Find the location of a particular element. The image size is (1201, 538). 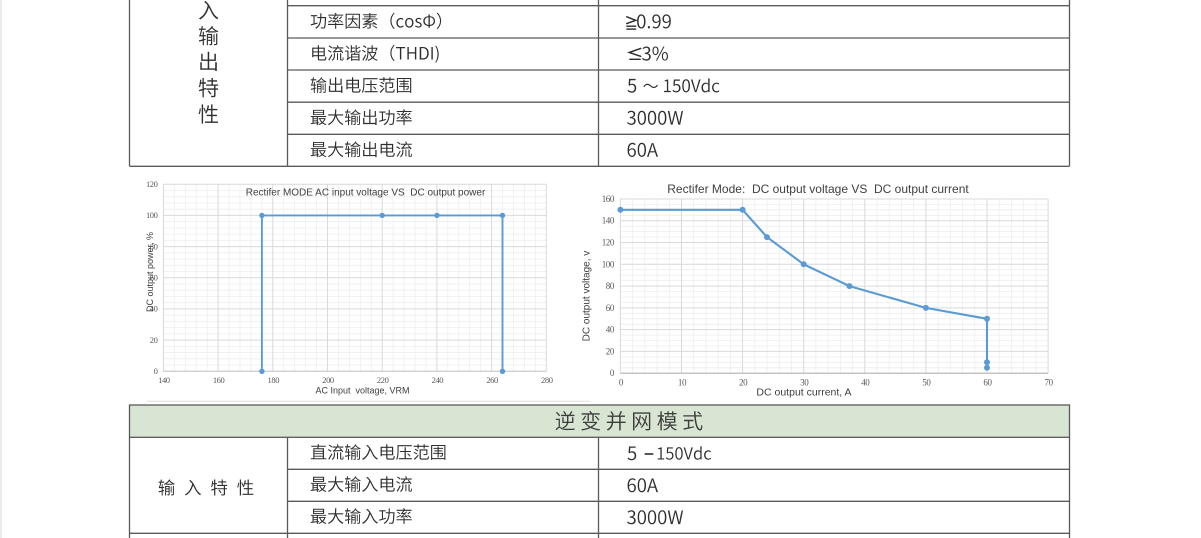

svg-text: 200 is located at coordinates (328, 380).